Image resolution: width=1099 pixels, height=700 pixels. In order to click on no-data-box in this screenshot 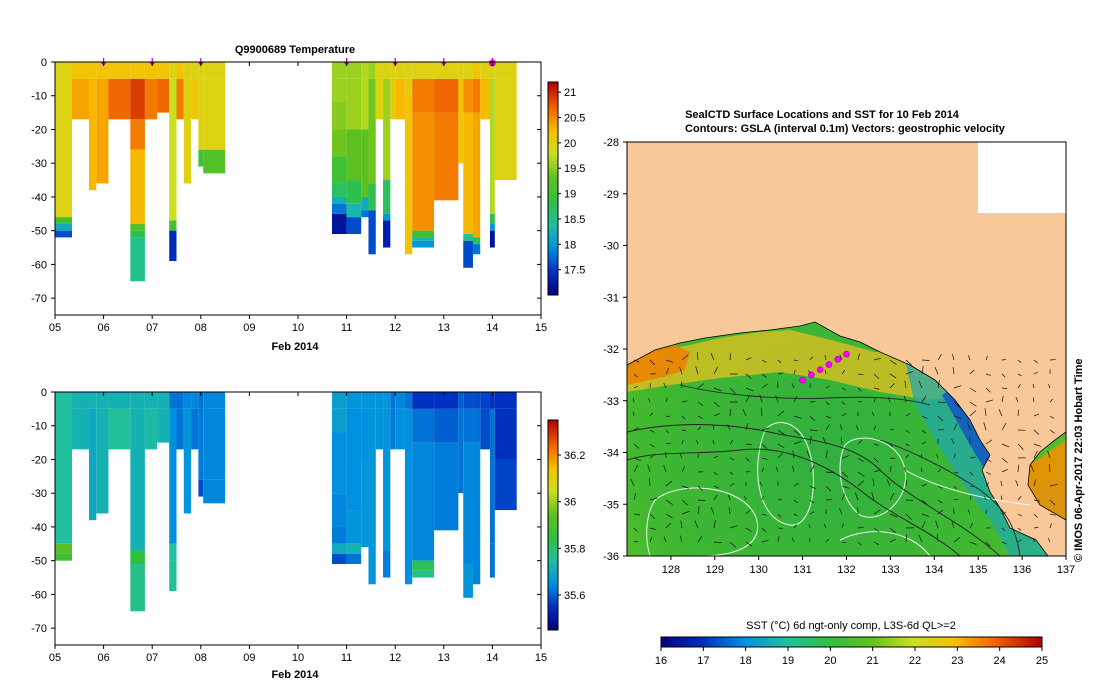, I will do `click(1022, 177)`.